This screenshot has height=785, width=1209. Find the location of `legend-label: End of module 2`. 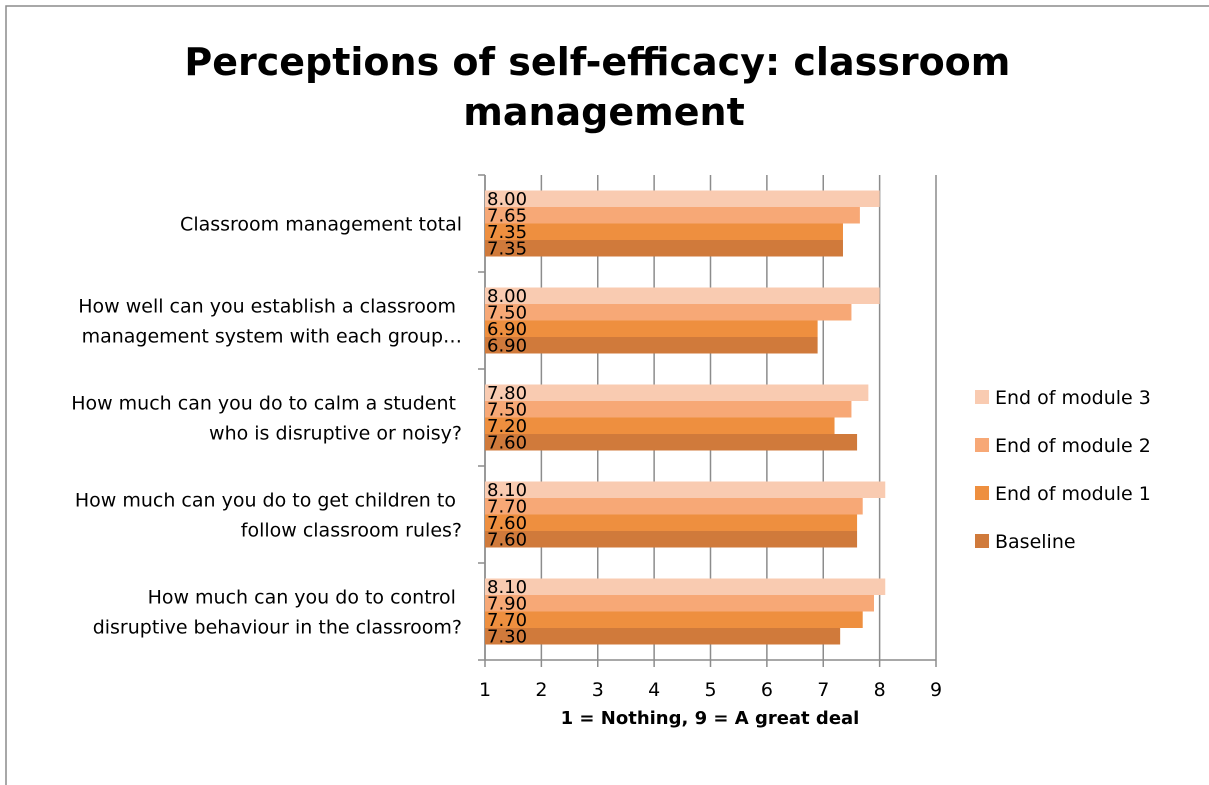

legend-label: End of module 2 is located at coordinates (1073, 446).